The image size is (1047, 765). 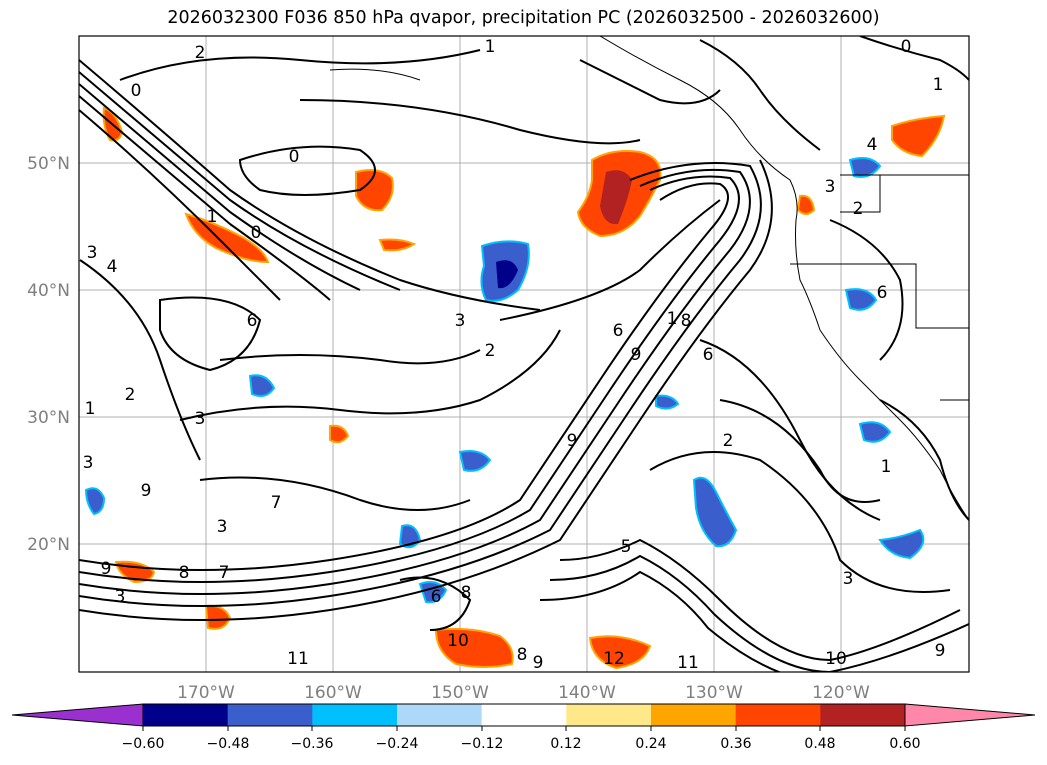 I want to click on contour-label: 2, so click(x=490, y=351).